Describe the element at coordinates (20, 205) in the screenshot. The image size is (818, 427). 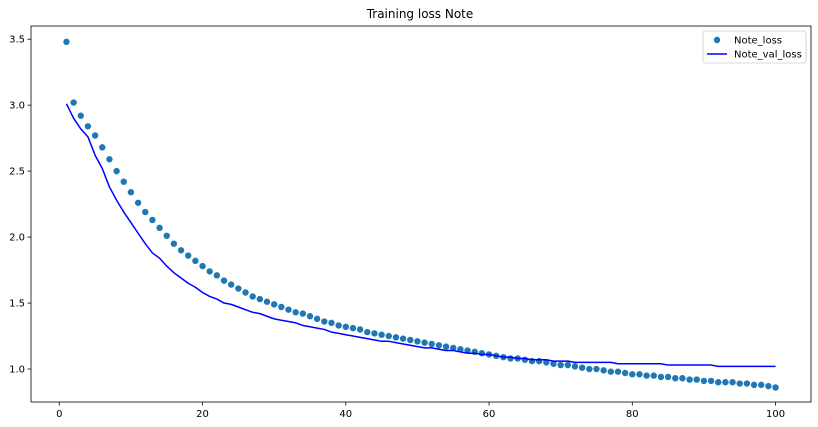
I see `y-axis: 1.0 1.5 2.0 2.5 3.0 3.5` at that location.